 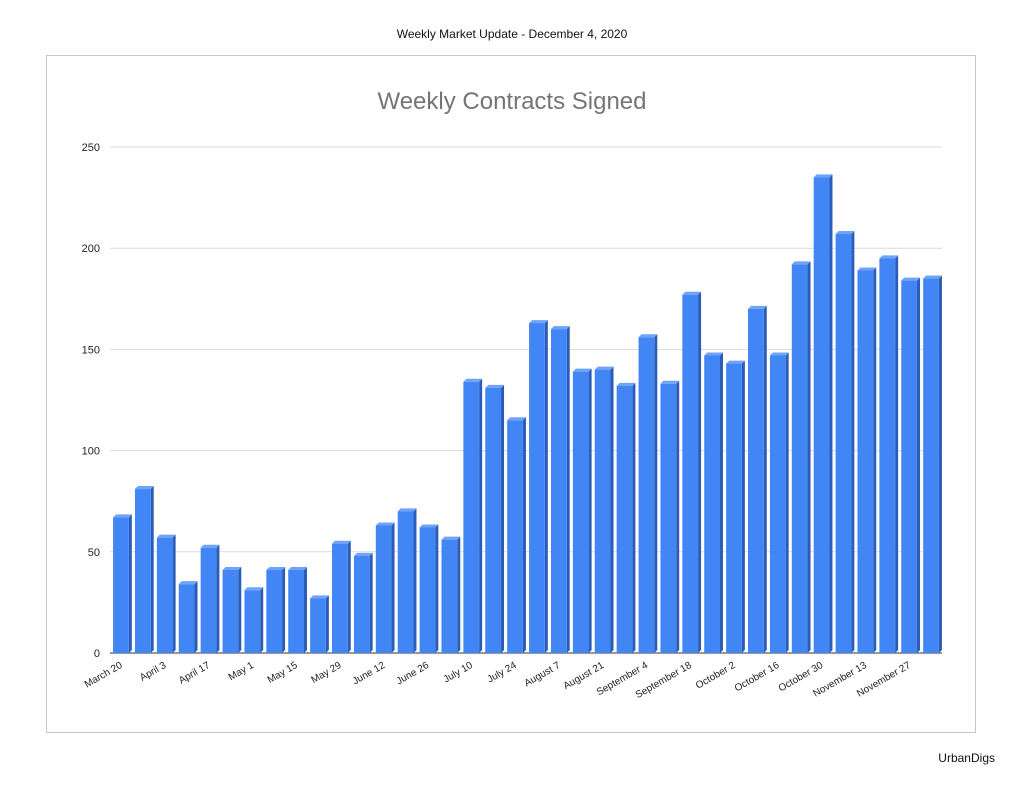 What do you see at coordinates (716, 676) in the screenshot?
I see `x-tick-label: October 2` at bounding box center [716, 676].